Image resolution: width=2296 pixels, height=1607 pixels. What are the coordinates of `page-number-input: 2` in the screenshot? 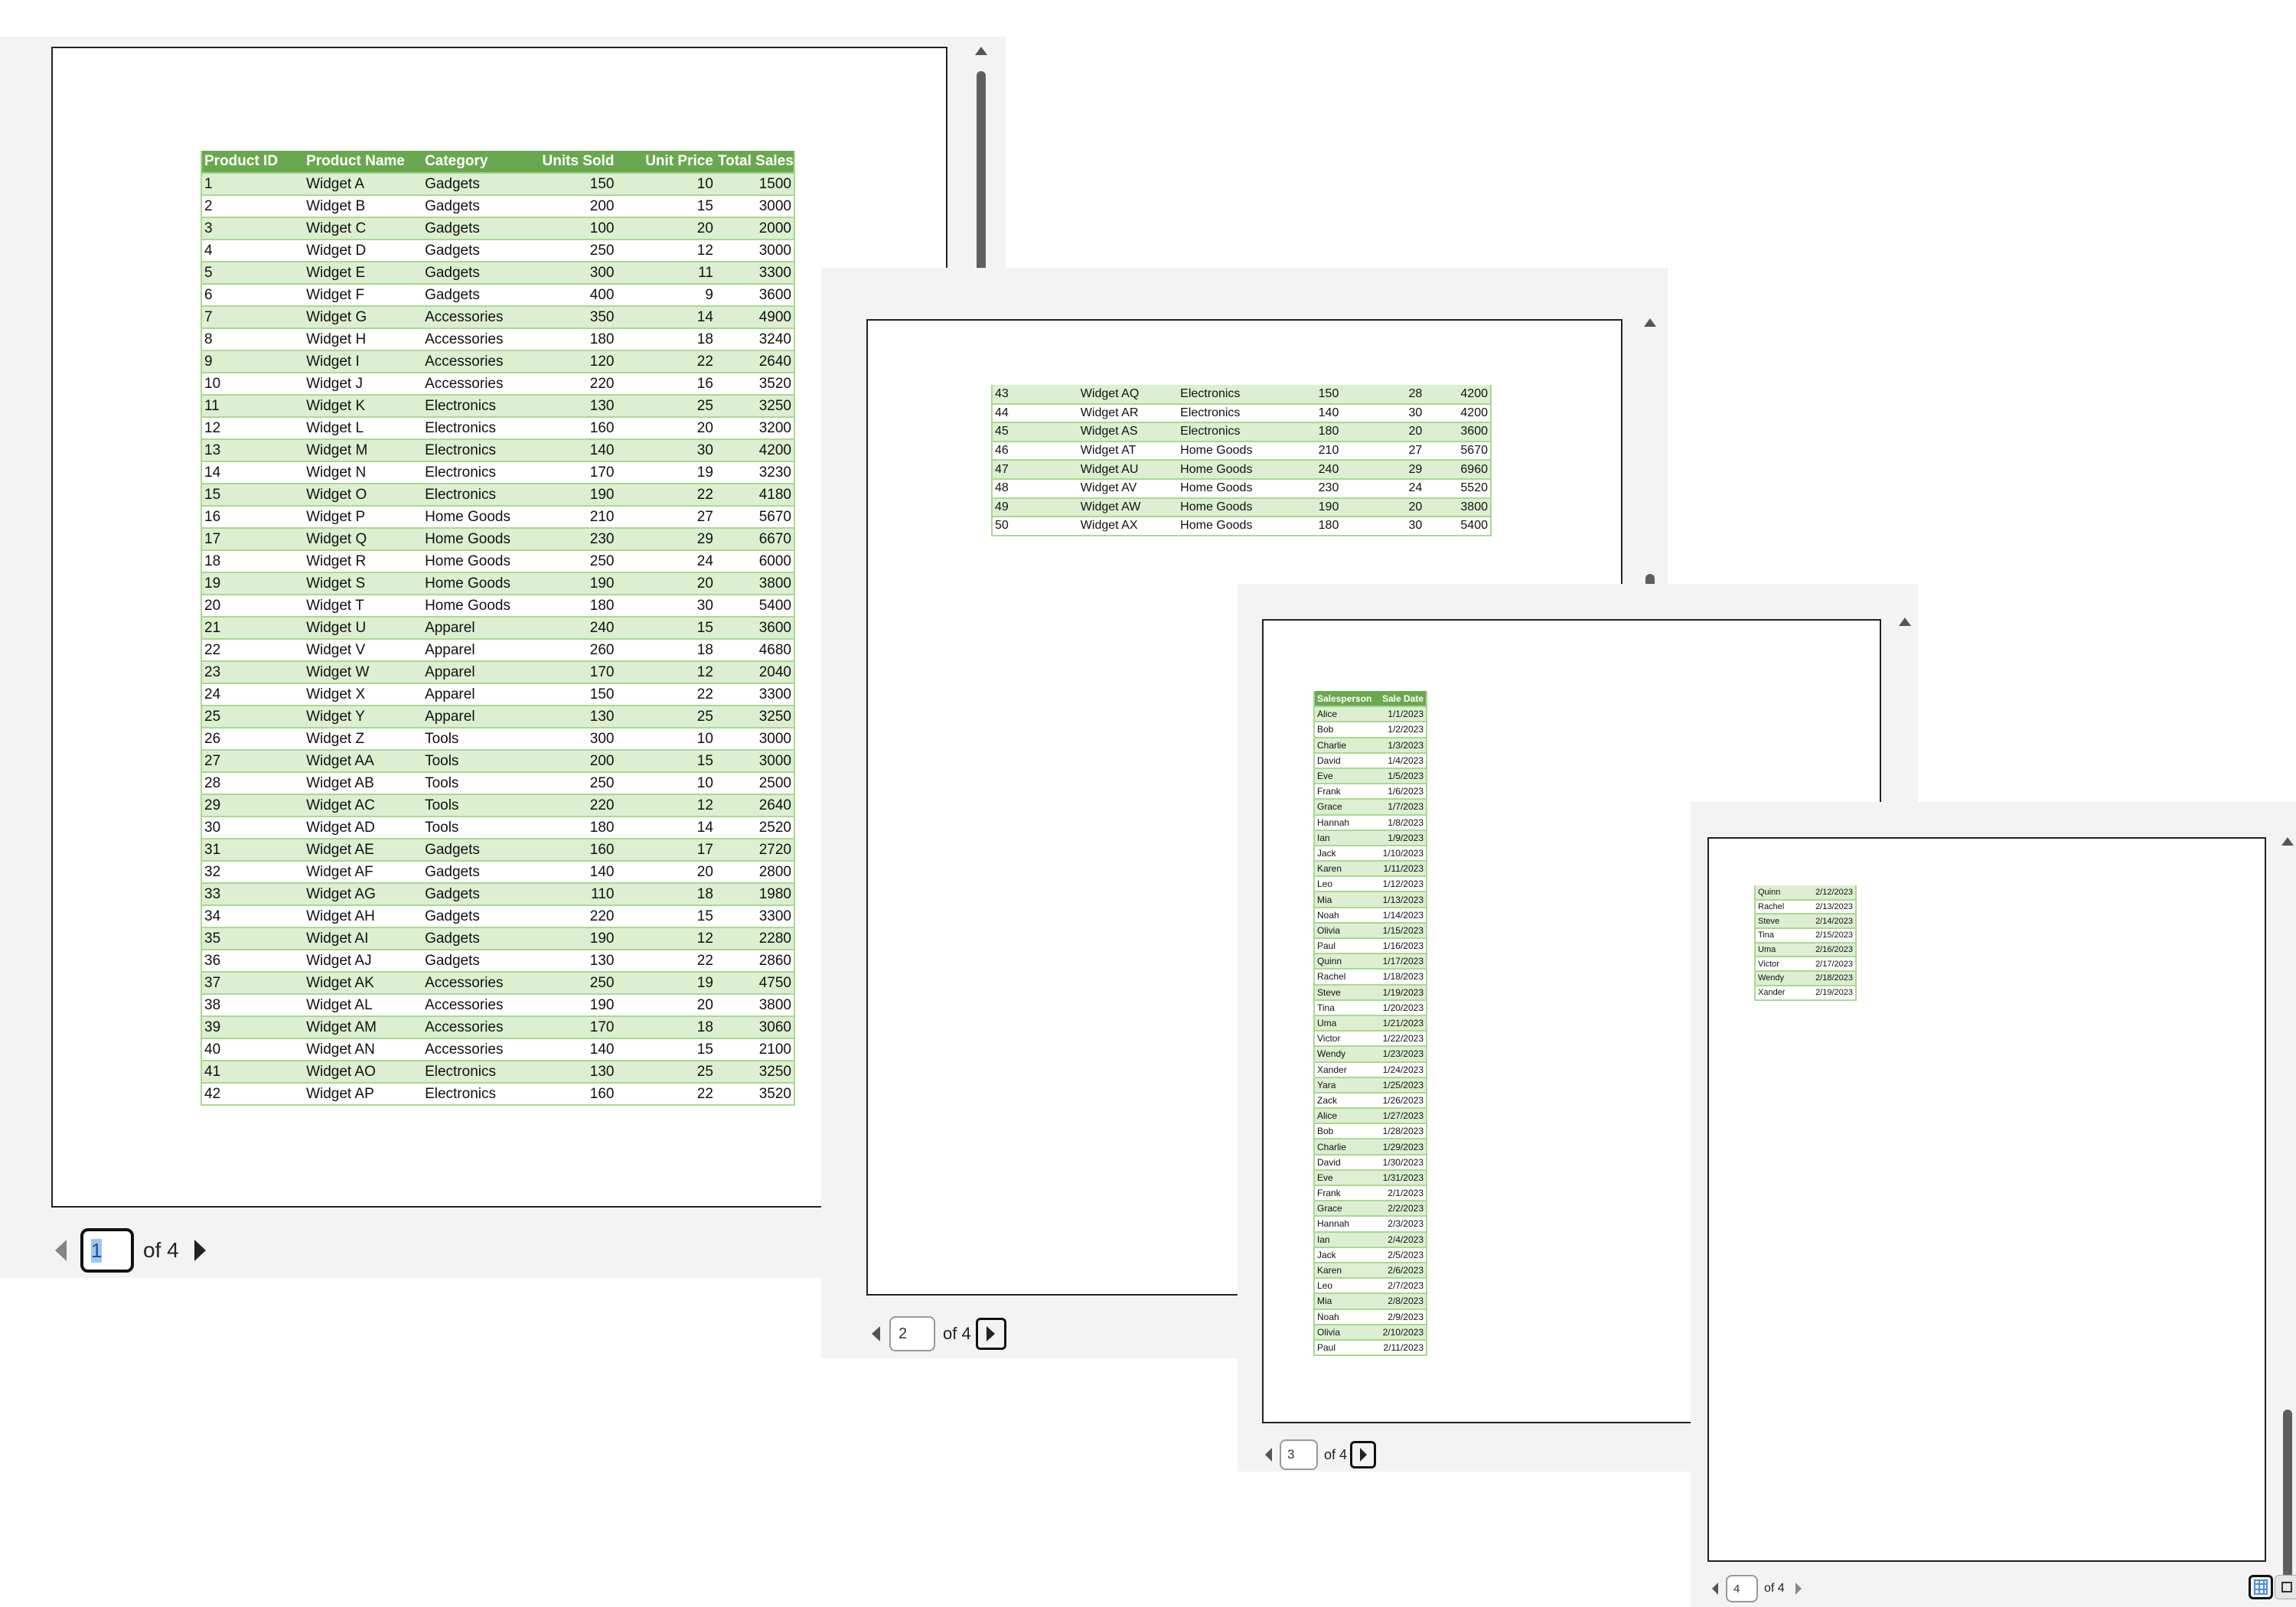 It's located at (912, 1333).